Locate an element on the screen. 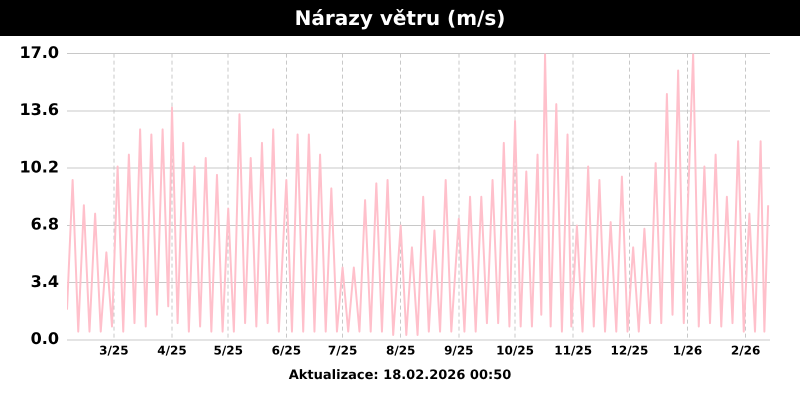  x-tick-label: 11/25 is located at coordinates (573, 350).